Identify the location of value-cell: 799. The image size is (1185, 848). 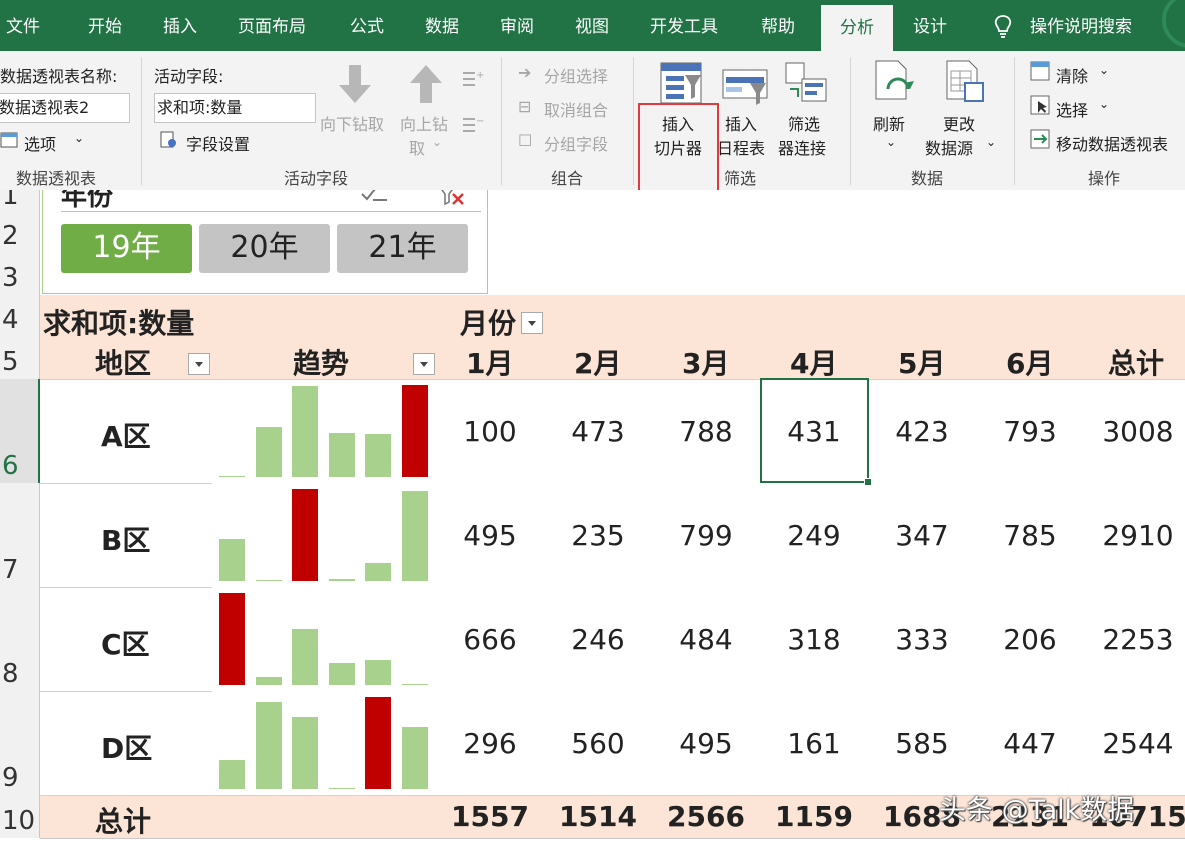
(706, 535).